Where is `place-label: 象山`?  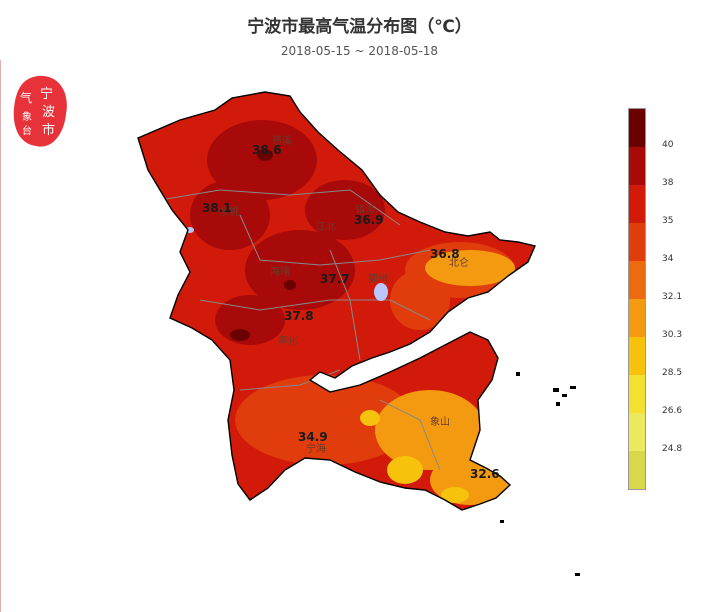
place-label: 象山 is located at coordinates (440, 422).